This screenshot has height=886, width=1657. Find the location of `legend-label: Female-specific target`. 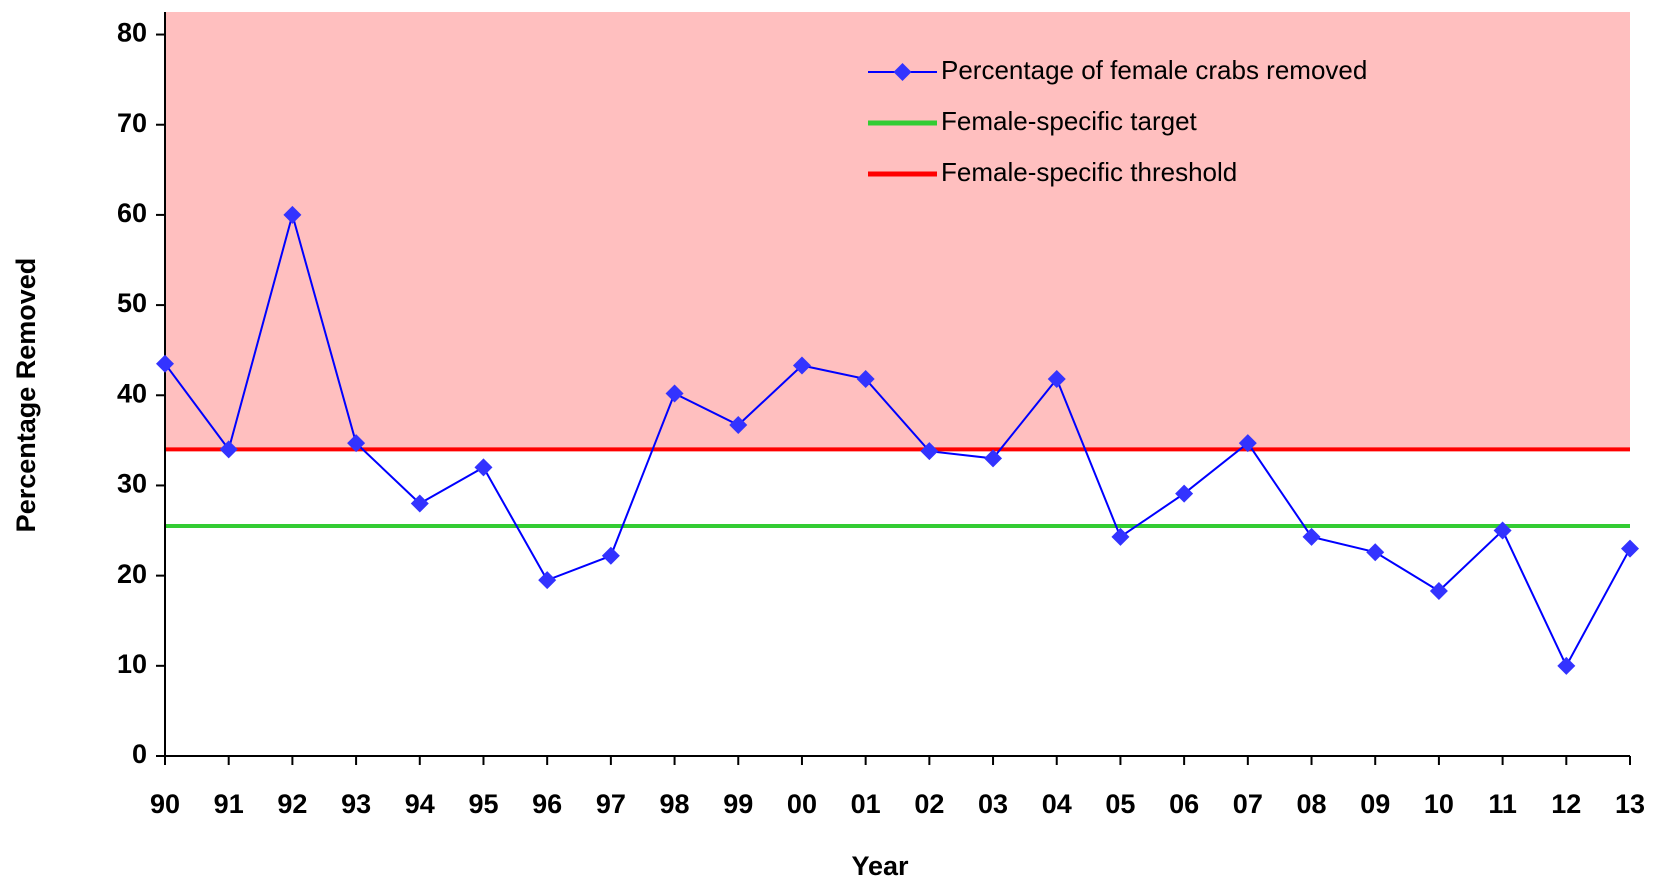

legend-label: Female-specific target is located at coordinates (1069, 121).